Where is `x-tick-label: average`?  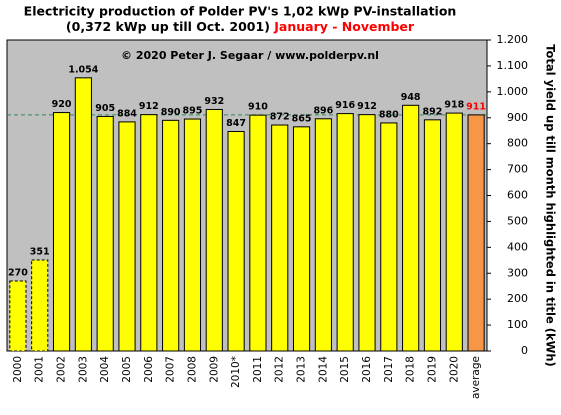 x-tick-label: average is located at coordinates (476, 377).